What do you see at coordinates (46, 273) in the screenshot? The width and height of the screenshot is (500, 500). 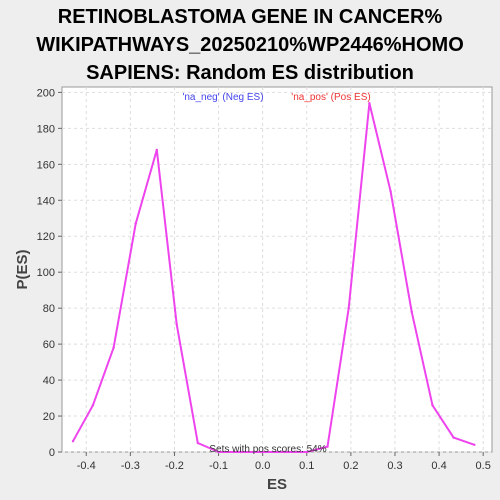 I see `y-tick-label: 100` at bounding box center [46, 273].